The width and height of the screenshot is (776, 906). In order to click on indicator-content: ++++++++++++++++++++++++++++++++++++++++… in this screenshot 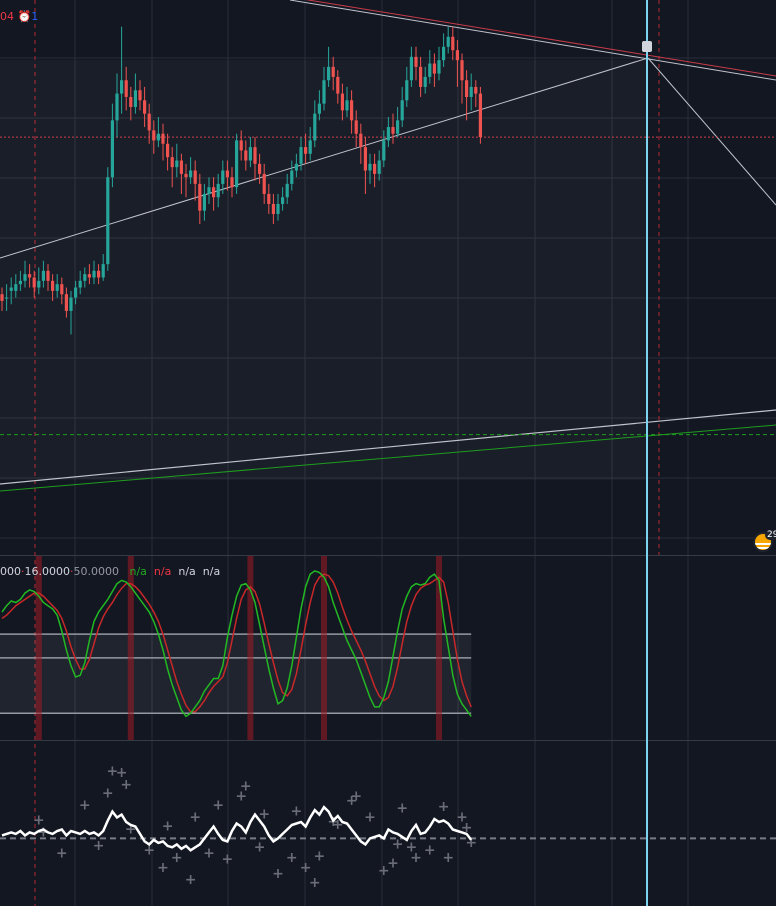, I will do `click(388, 827)`.